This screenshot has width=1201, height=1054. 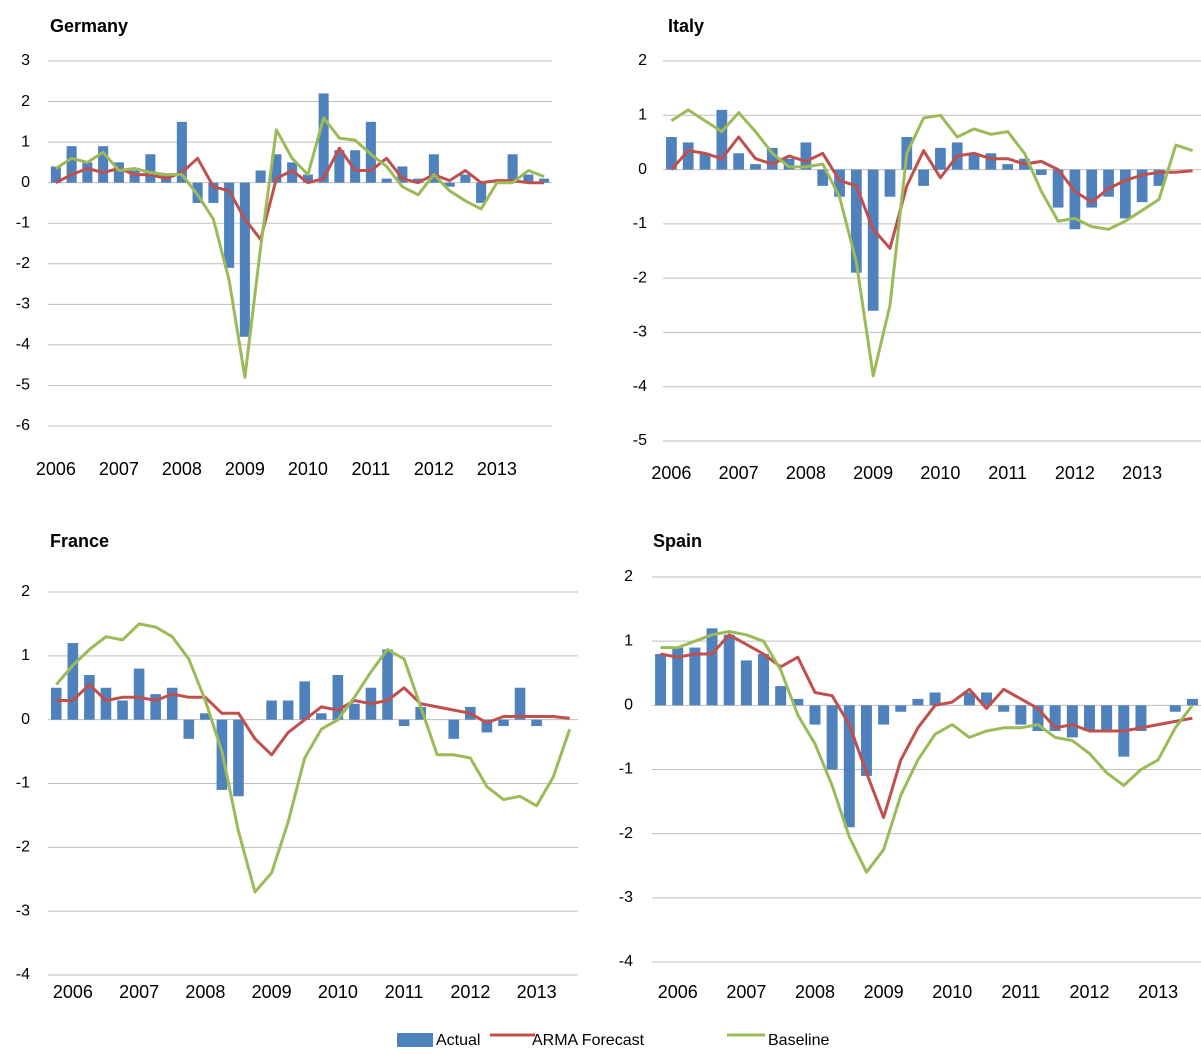 I want to click on y-tick-label: -2, so click(x=23, y=263).